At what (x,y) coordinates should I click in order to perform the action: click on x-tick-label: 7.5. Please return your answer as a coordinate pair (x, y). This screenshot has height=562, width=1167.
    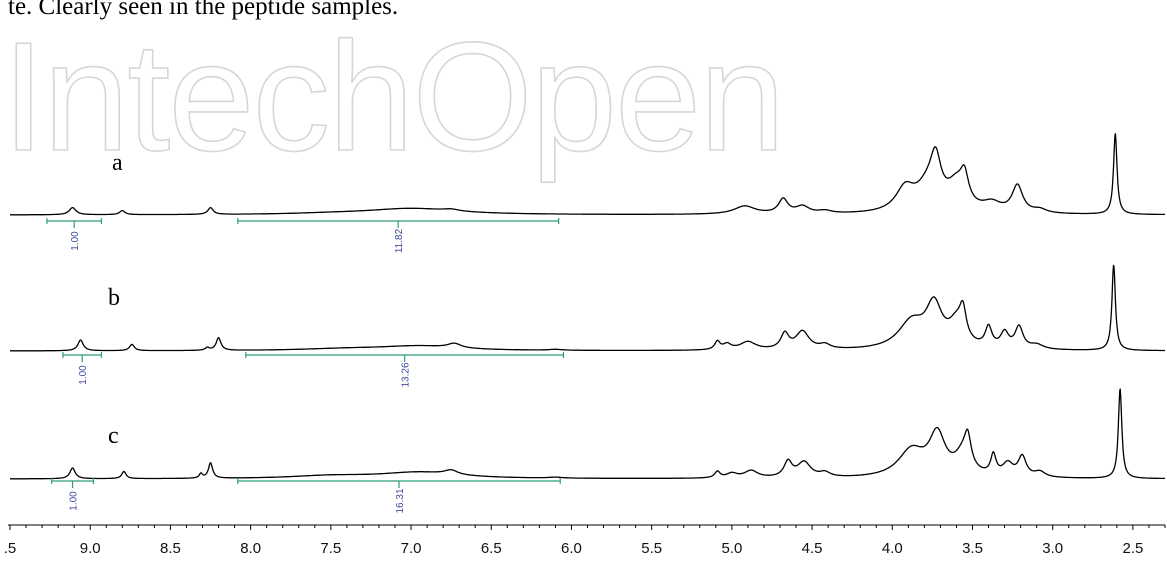
    Looking at the image, I should click on (330, 548).